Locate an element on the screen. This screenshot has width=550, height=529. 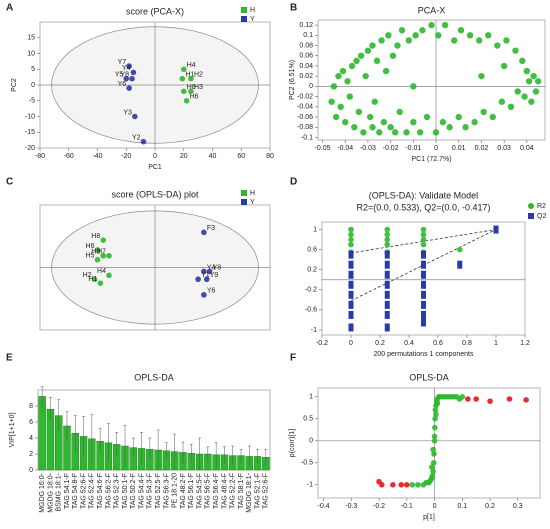
x-tick-label: TAG 56:2-F is located at coordinates (108, 491).